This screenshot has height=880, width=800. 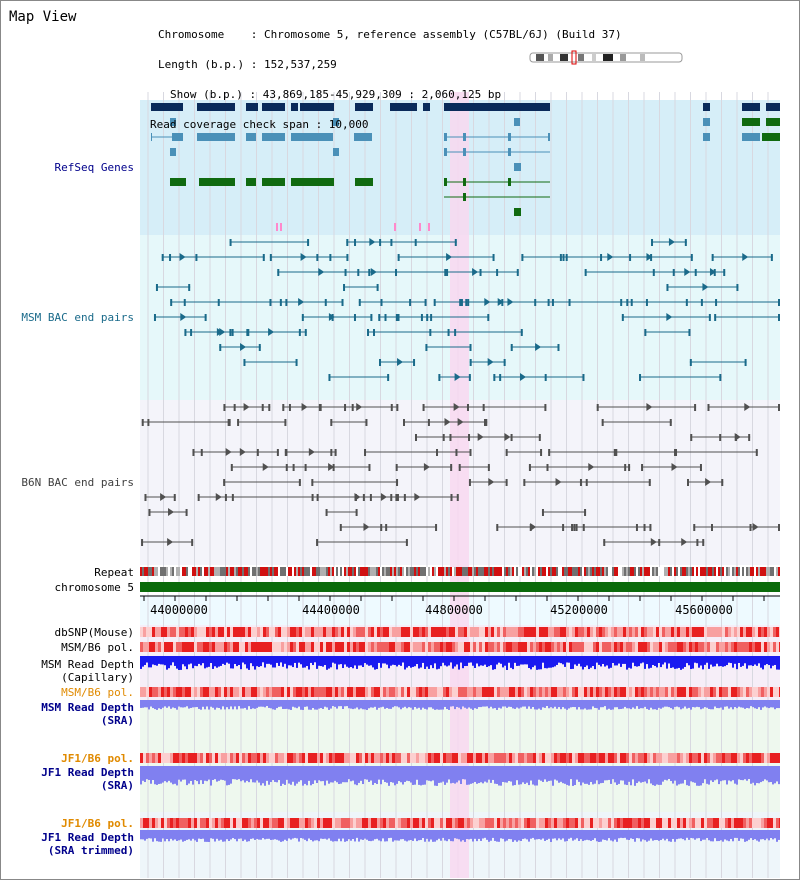 I want to click on track-label-msm-depth-sra: MSM Read Depth, so click(x=87, y=707).